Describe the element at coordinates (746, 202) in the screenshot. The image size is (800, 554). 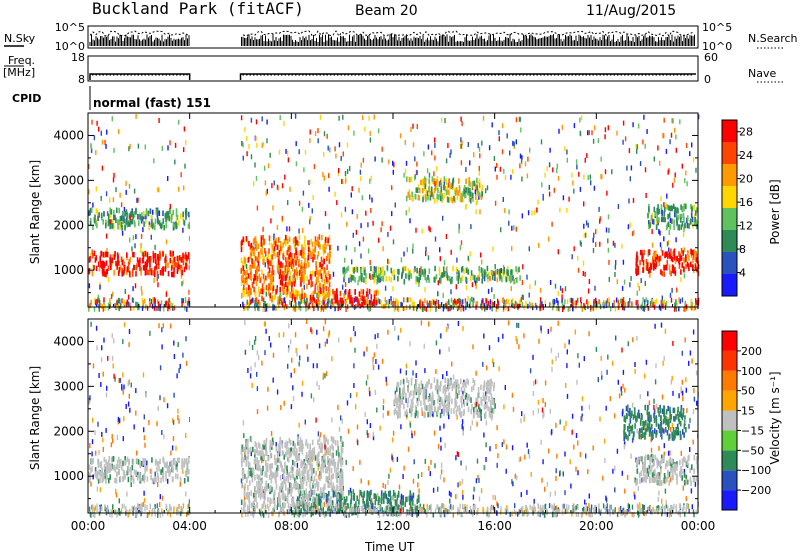
I see `power-colorbar-tick-label: 16` at that location.